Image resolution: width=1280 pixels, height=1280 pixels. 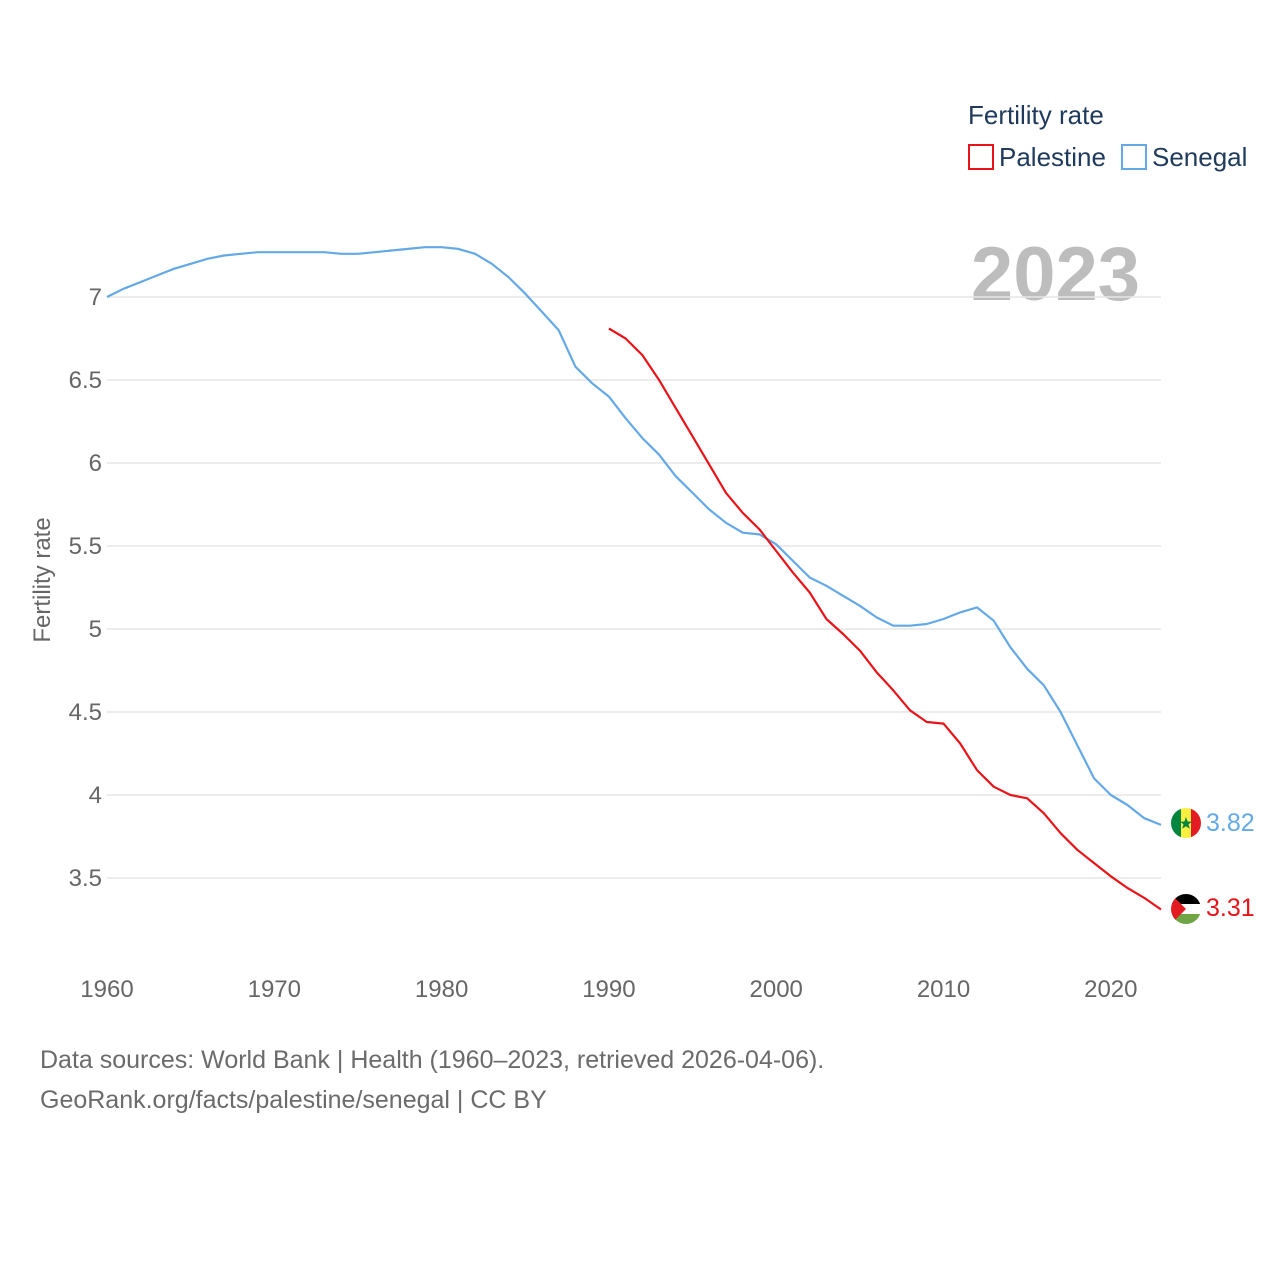 I want to click on x-tick-label: 1990, so click(x=608, y=989).